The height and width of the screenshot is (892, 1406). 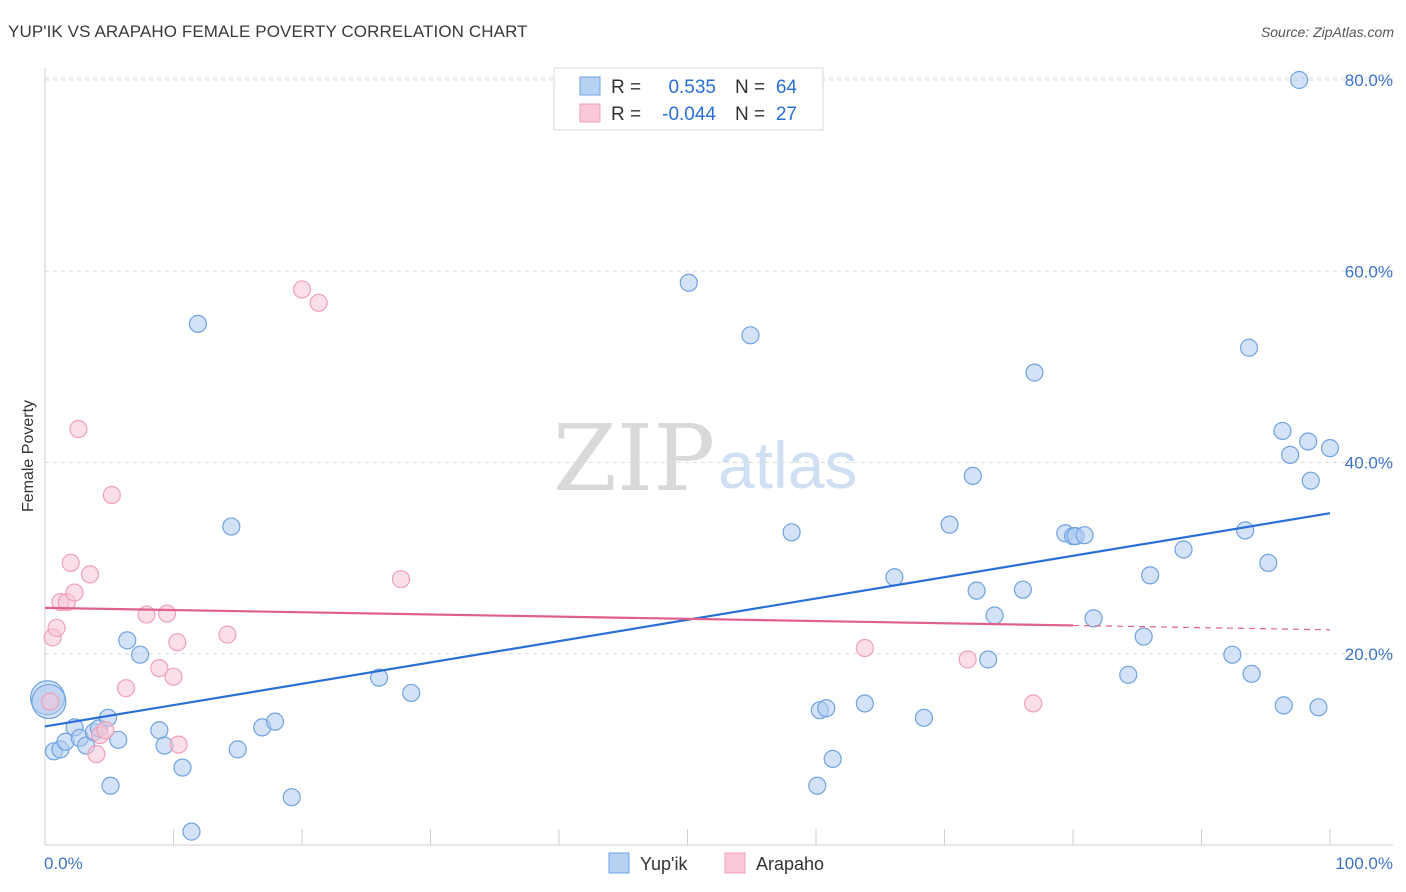 I want to click on trend-line-arapaho-extension, so click(x=1201, y=627).